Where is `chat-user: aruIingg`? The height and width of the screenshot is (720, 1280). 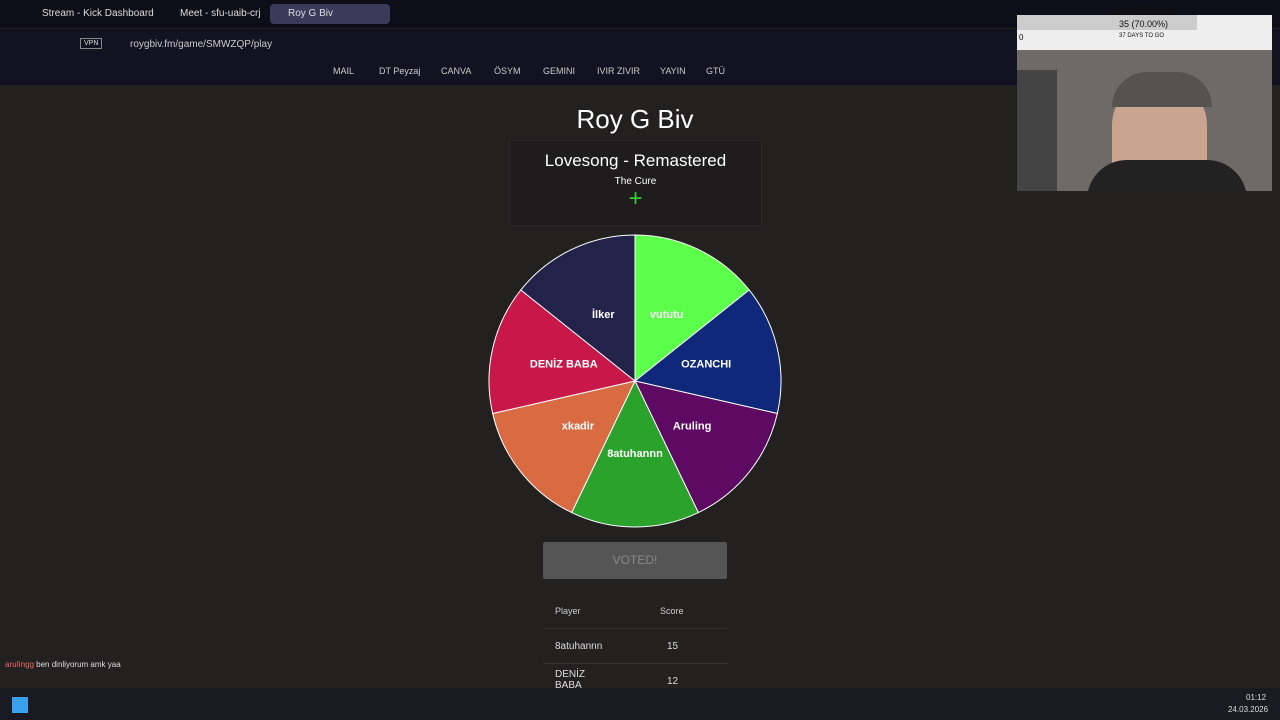 chat-user: aruIingg is located at coordinates (19, 664).